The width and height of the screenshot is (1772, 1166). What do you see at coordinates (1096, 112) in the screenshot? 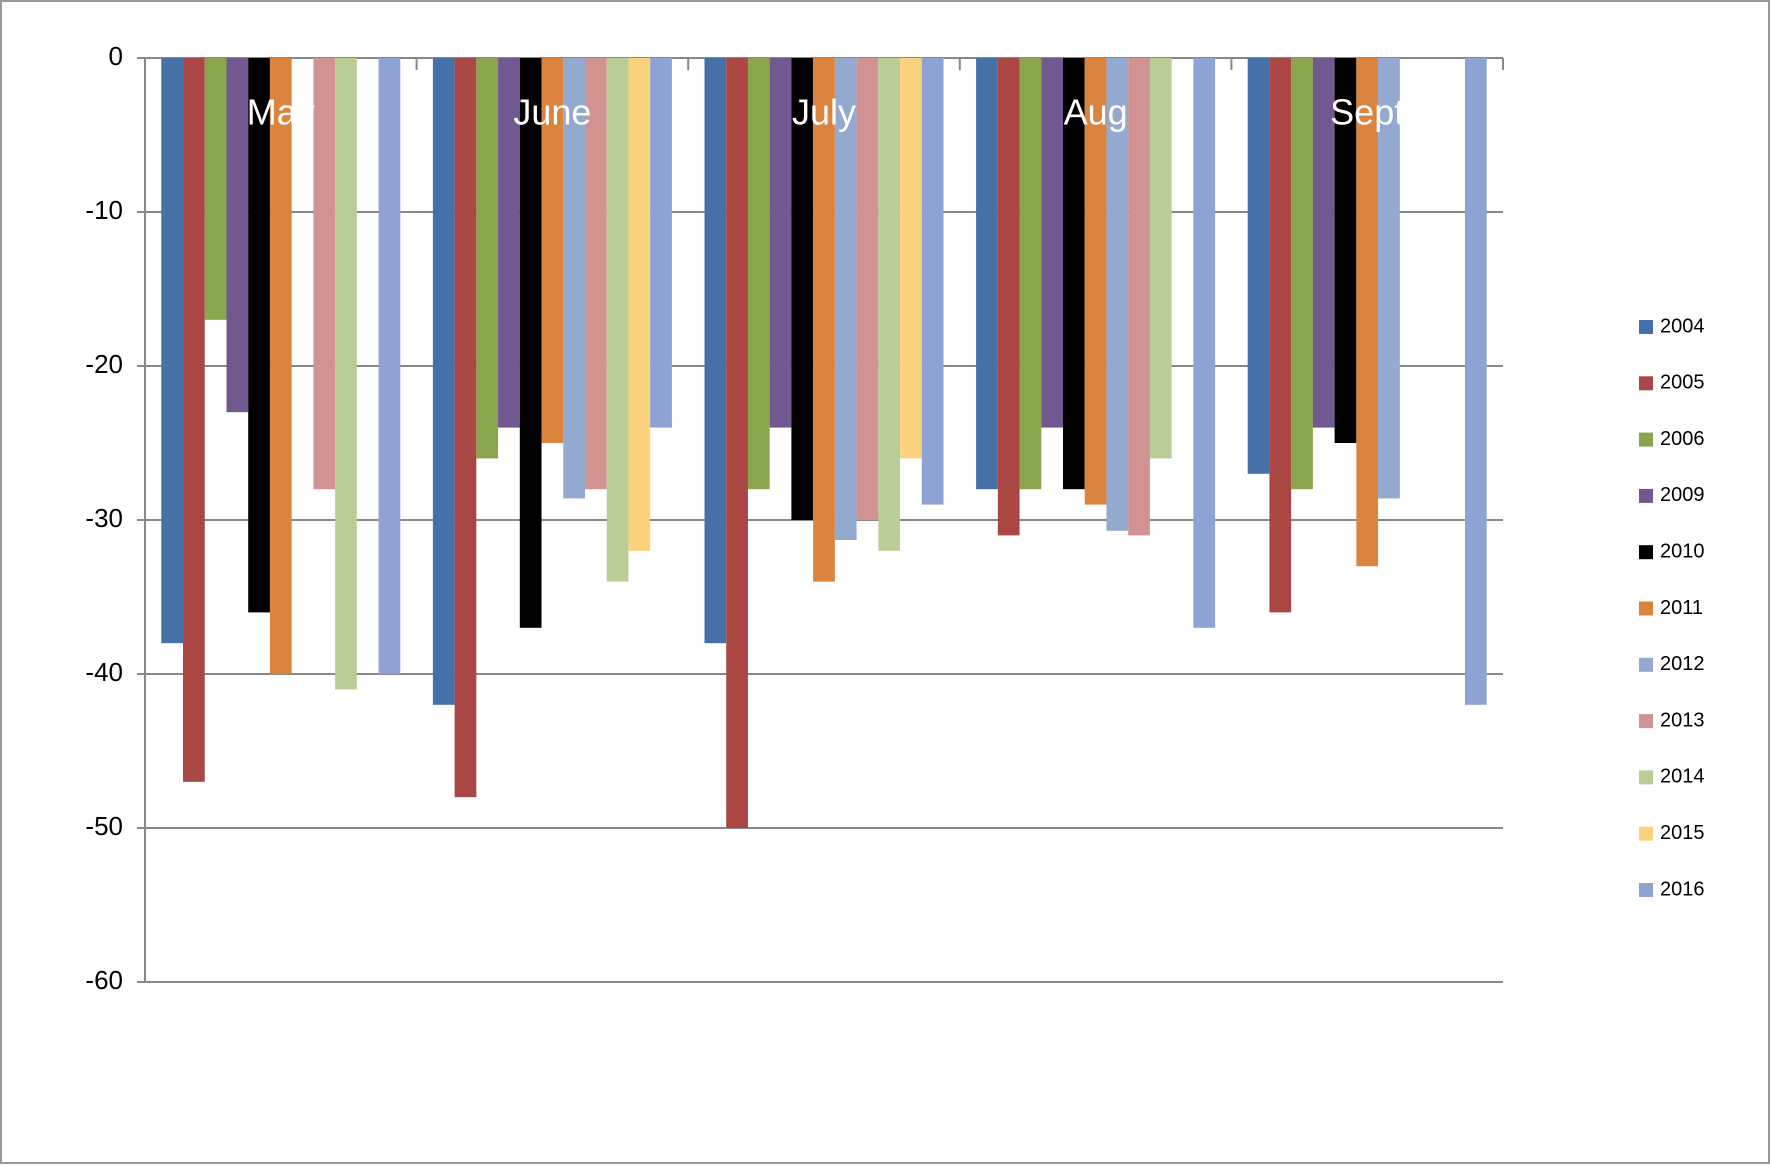
I see `x-tick-label: Aug` at bounding box center [1096, 112].